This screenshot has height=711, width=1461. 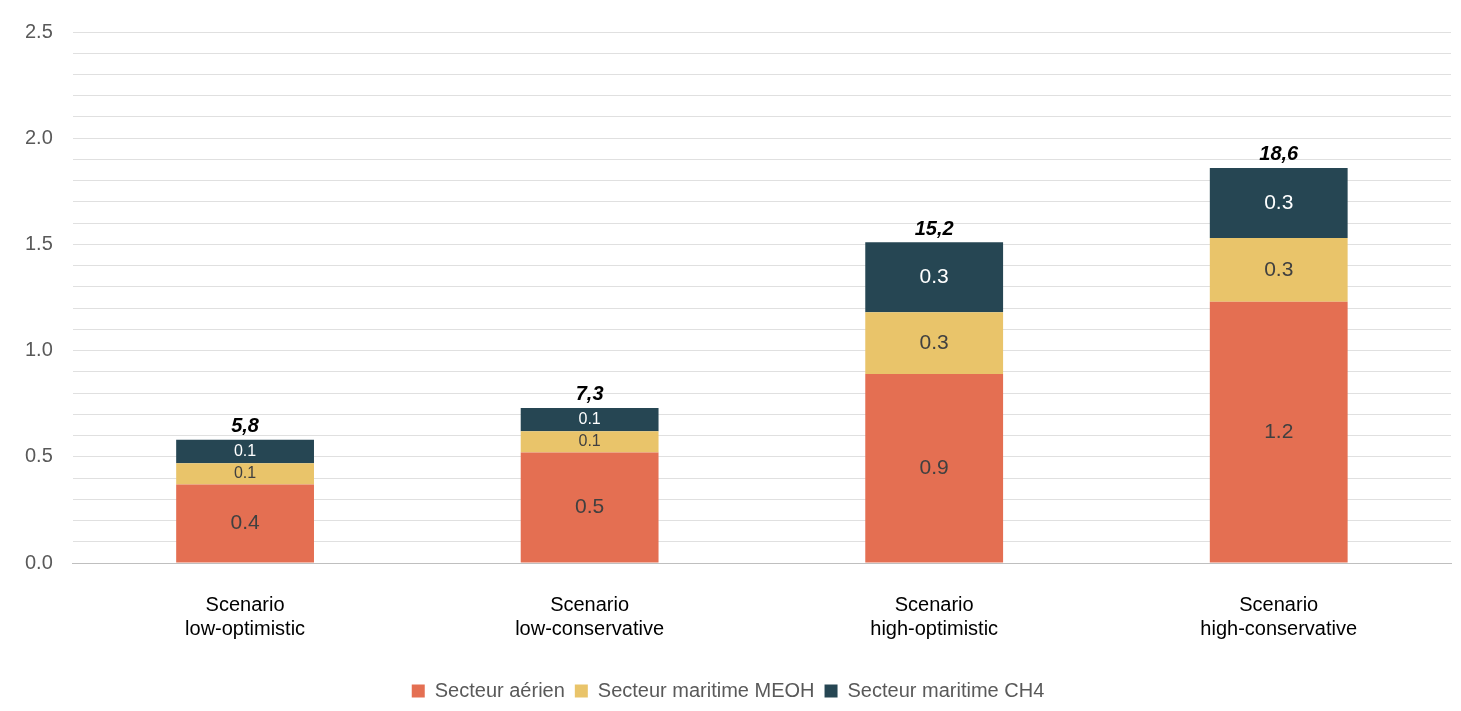 What do you see at coordinates (1279, 153) in the screenshot?
I see `annotation: 18,6` at bounding box center [1279, 153].